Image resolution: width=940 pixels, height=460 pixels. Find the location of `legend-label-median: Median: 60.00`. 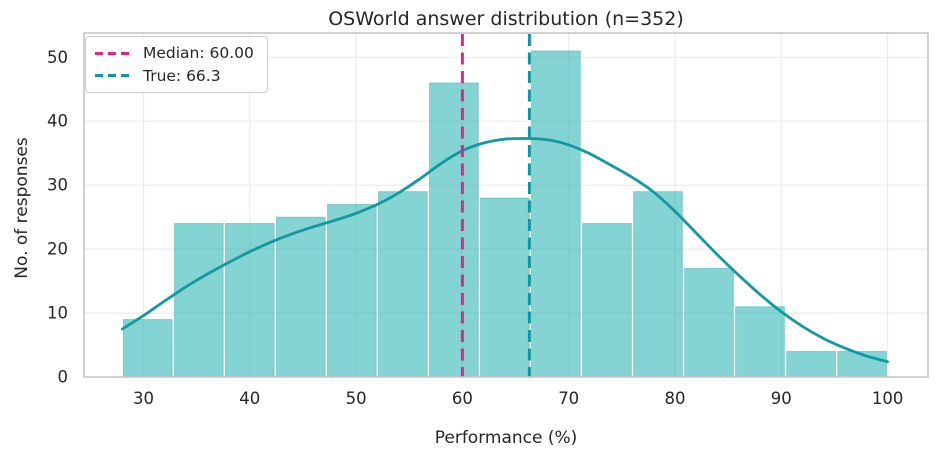

legend-label-median: Median: 60.00 is located at coordinates (198, 53).